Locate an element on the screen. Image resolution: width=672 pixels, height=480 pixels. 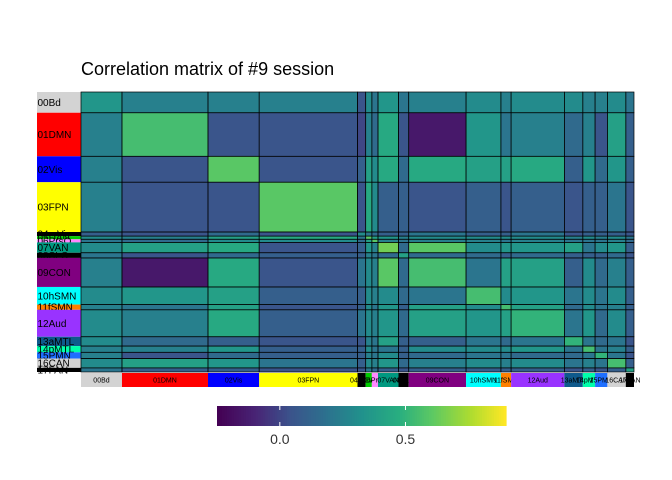
heatmap-cell-14pMTL-15PMN is located at coordinates (601, 349).